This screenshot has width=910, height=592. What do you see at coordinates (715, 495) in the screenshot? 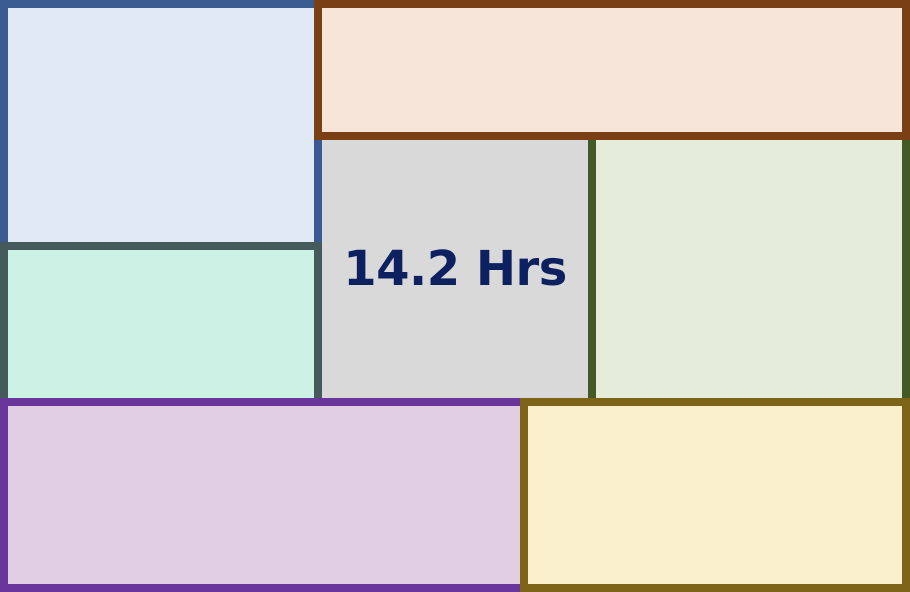
I see `panel-bottom-right` at bounding box center [715, 495].